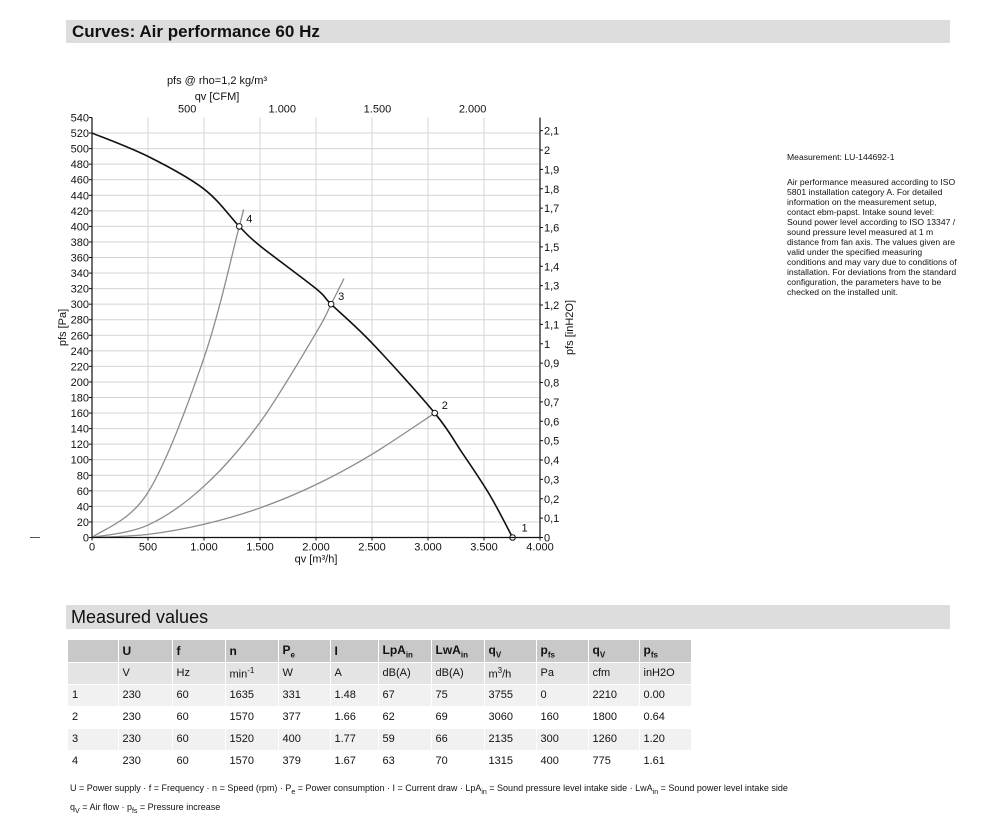  What do you see at coordinates (83, 523) in the screenshot?
I see `y-tick-label: 20` at bounding box center [83, 523].